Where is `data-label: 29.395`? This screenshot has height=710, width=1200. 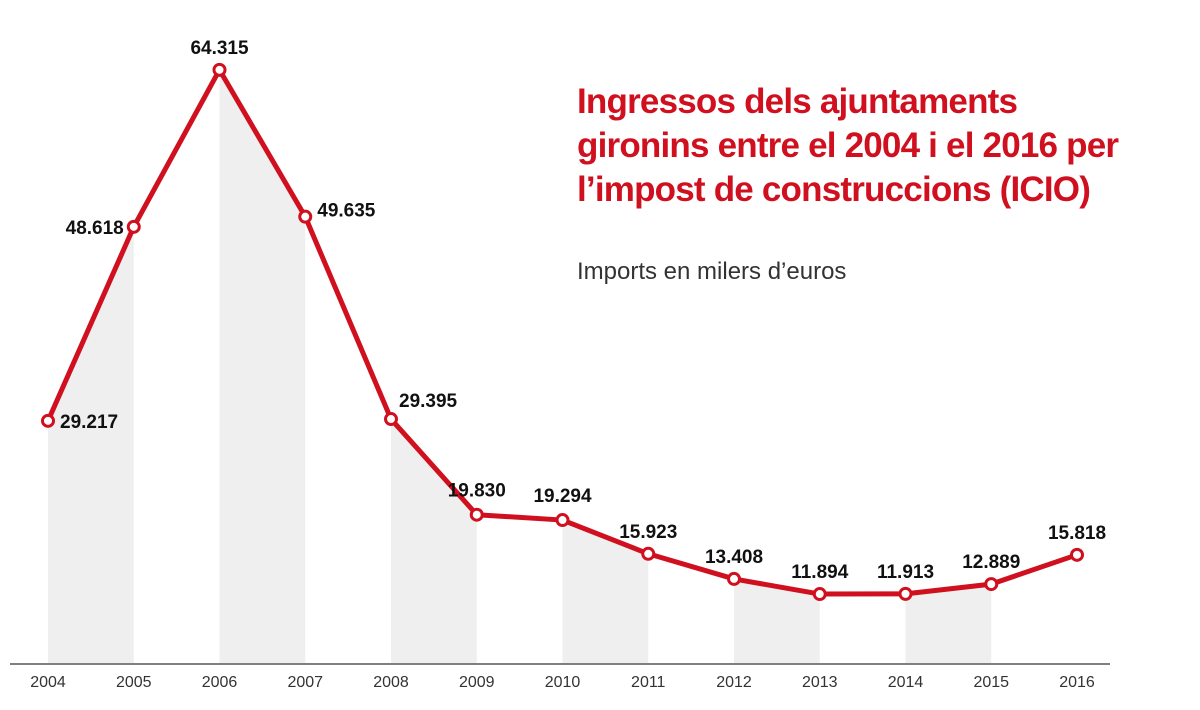
data-label: 29.395 is located at coordinates (428, 401).